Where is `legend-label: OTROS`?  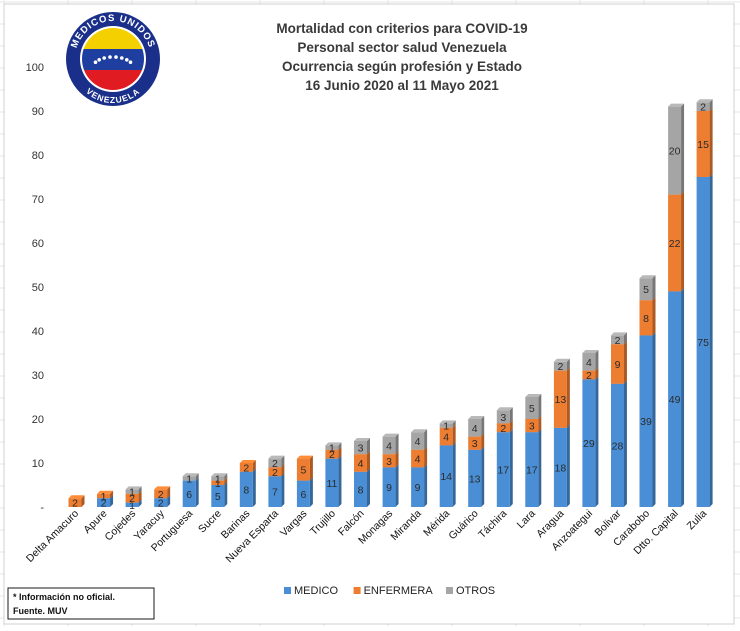 legend-label: OTROS is located at coordinates (475, 591).